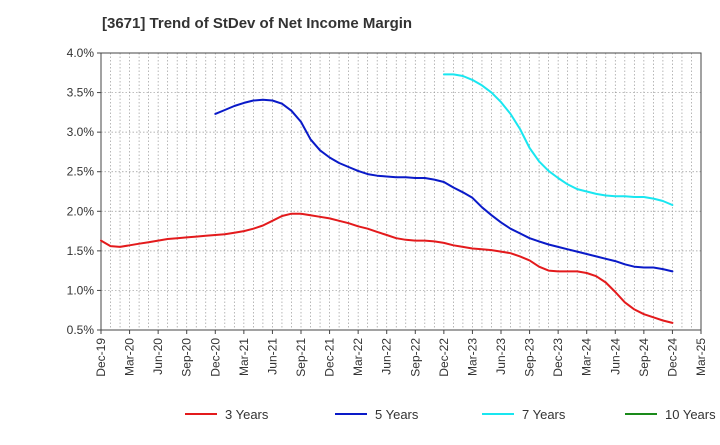 The height and width of the screenshot is (445, 720). Describe the element at coordinates (690, 414) in the screenshot. I see `legend-label-10-years: 10 Years` at that location.